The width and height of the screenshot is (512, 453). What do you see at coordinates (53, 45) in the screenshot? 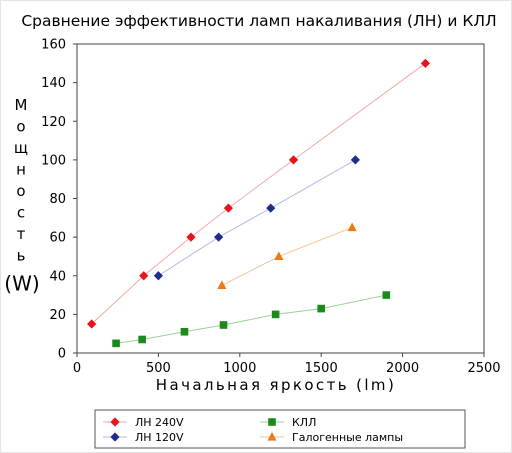
I see `y-tick-label: 160` at bounding box center [53, 45].